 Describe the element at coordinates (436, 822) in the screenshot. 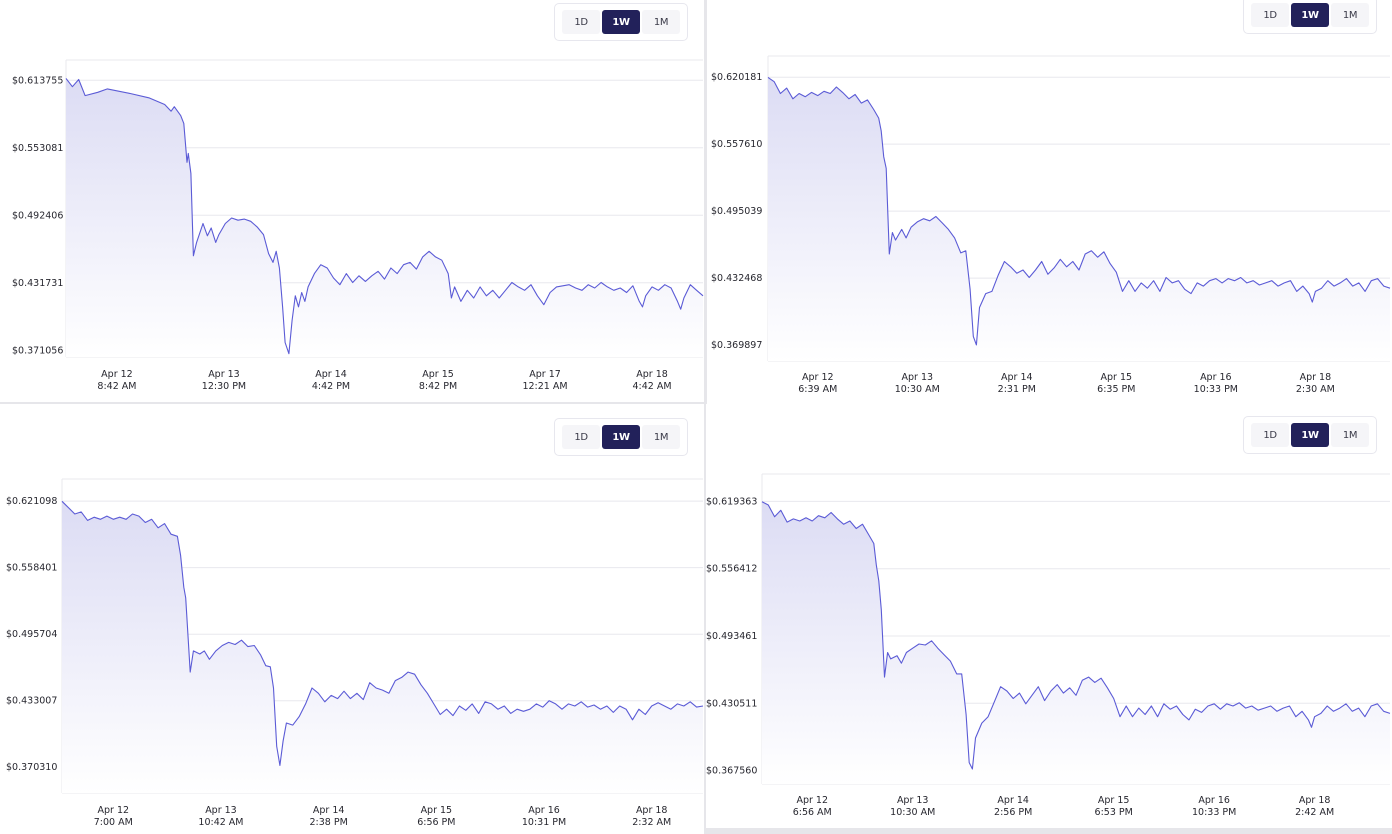

I see `x-tick-time: 6:56 PM` at that location.